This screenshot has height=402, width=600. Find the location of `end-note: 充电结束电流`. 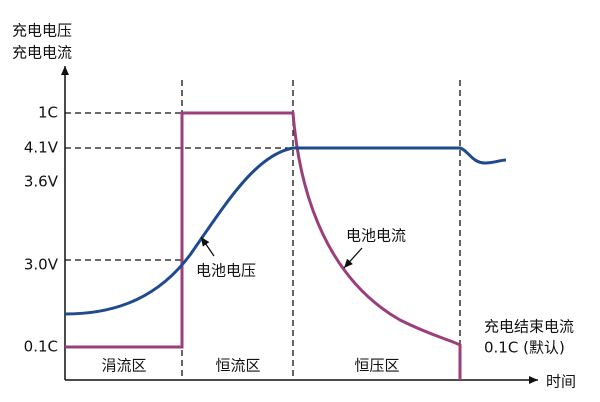

end-note: 充电结束电流 is located at coordinates (529, 327).